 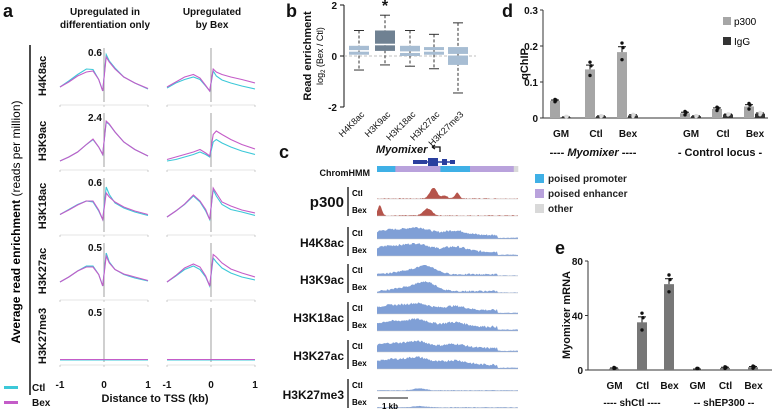 I want to click on category-label: H4K8ac, so click(x=352, y=124).